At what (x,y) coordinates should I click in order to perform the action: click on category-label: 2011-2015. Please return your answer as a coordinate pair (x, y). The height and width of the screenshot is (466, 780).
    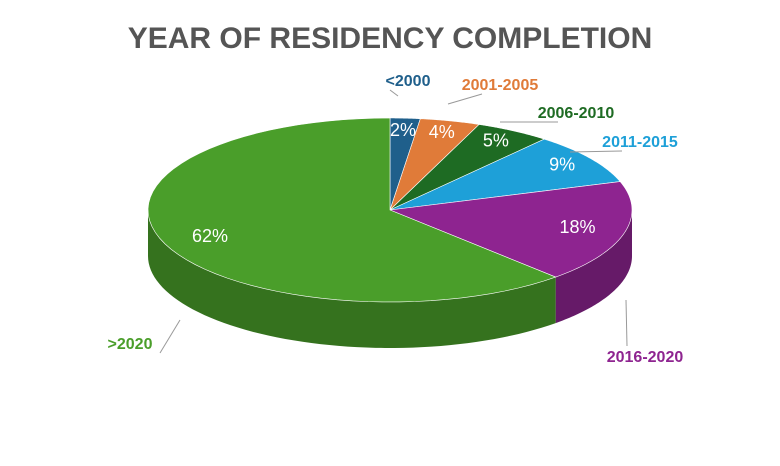
    Looking at the image, I should click on (640, 142).